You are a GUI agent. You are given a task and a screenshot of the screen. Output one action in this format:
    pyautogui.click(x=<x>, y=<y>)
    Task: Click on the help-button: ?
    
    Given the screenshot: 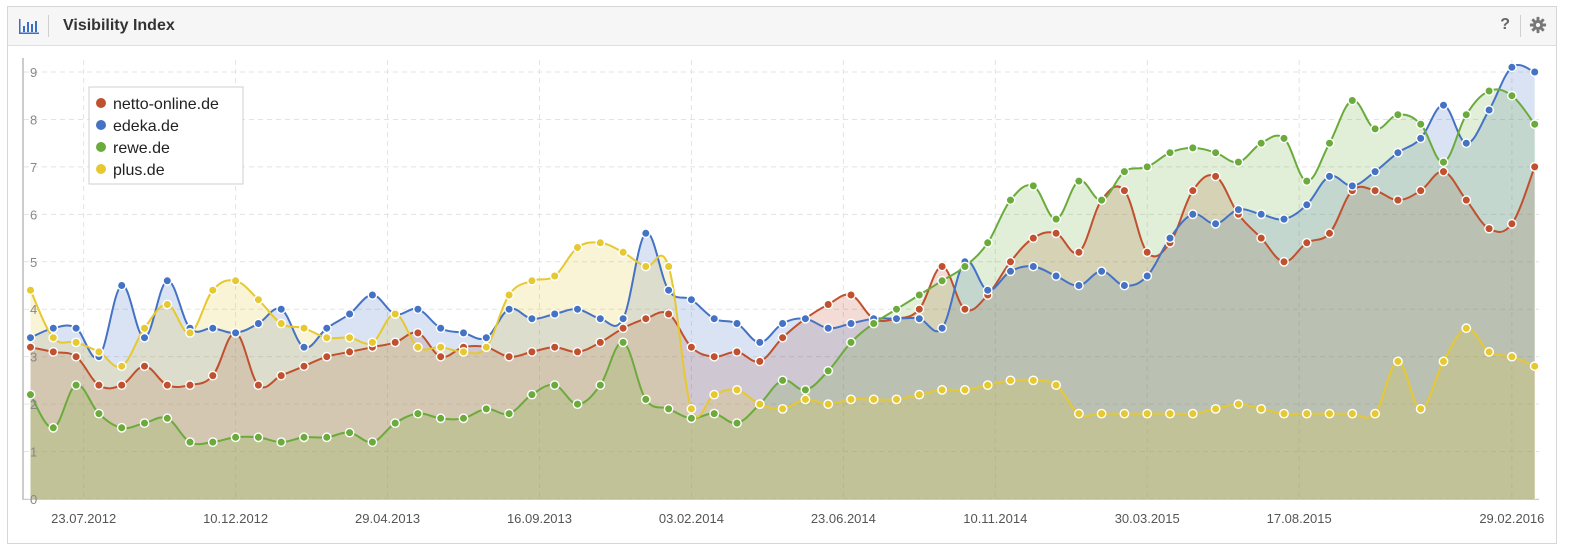 What is the action you would take?
    pyautogui.click(x=1505, y=24)
    